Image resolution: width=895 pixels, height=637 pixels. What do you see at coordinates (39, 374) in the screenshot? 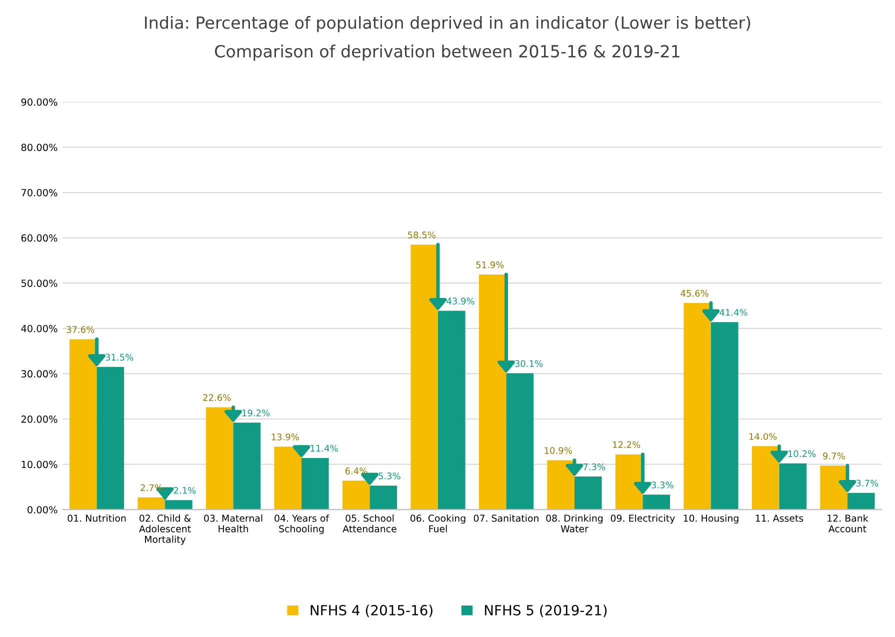
I see `y-tick-label: 30.00%` at bounding box center [39, 374].